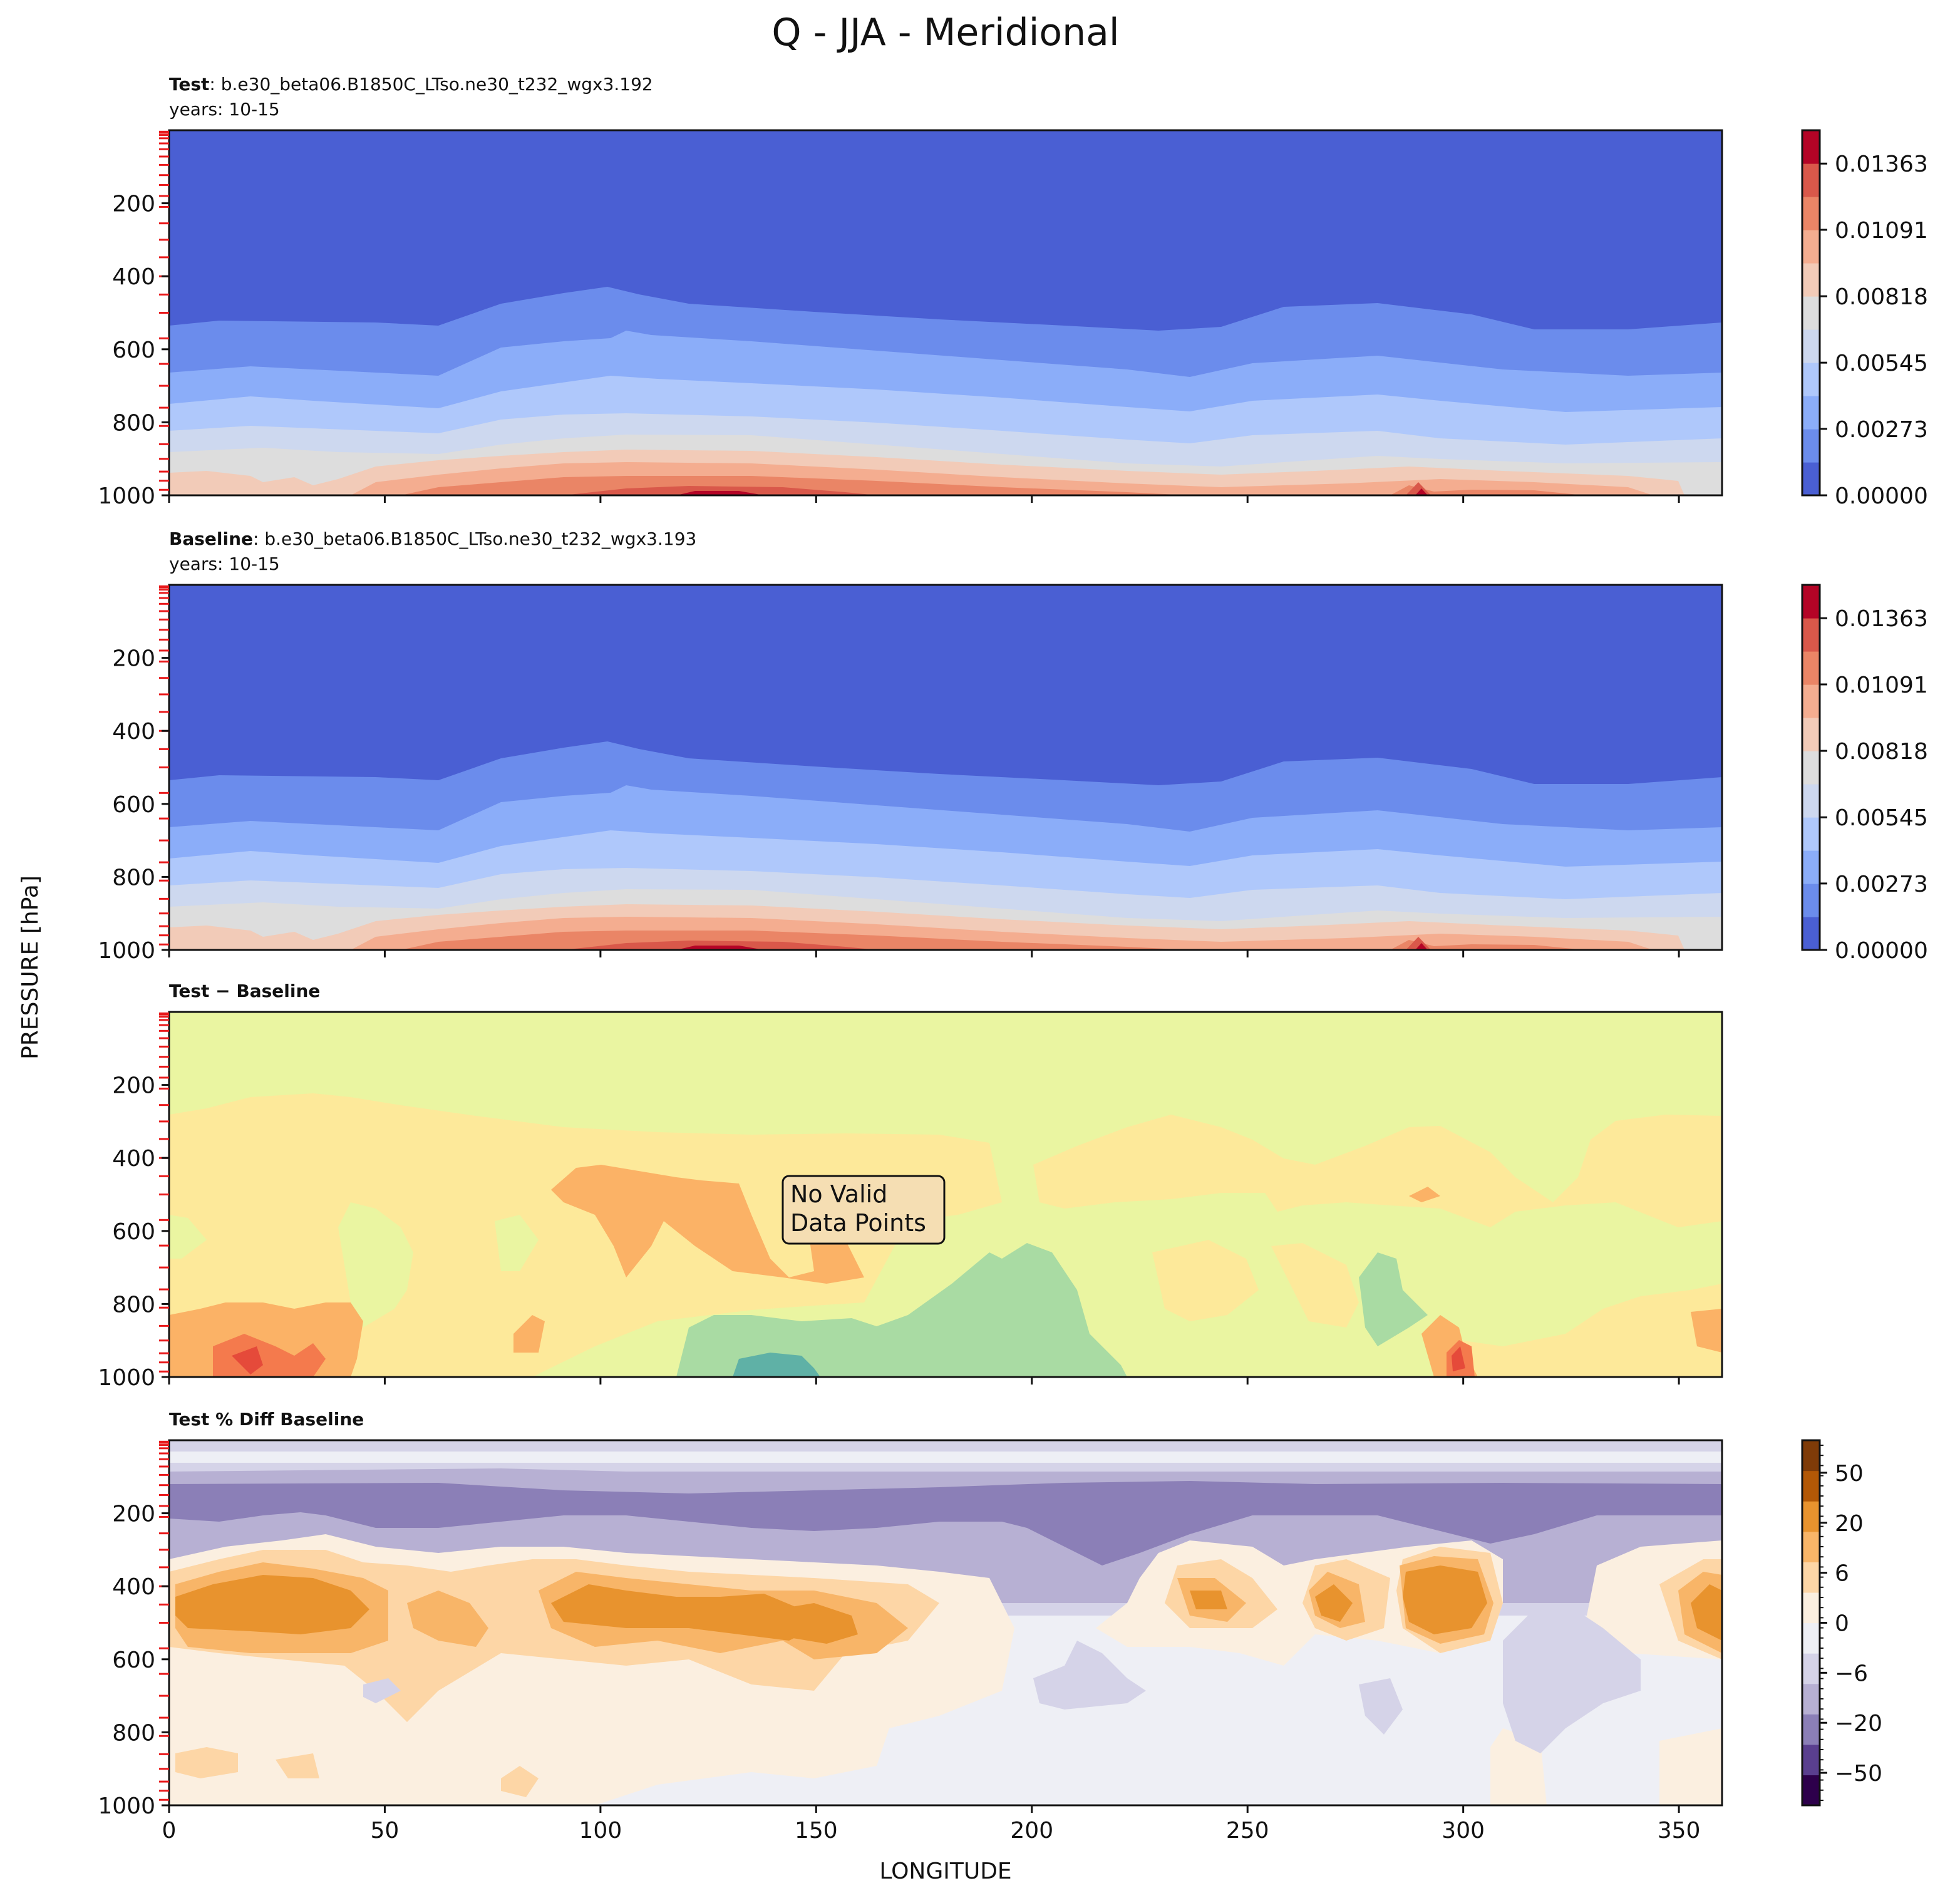 The image size is (1960, 1903). What do you see at coordinates (863, 1210) in the screenshot?
I see `no-valid-data-annotation: No Valid Data Points` at bounding box center [863, 1210].